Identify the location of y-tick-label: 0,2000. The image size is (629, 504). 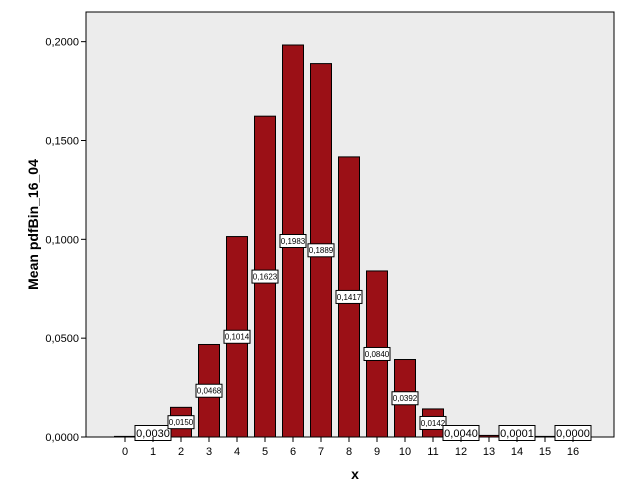
(62, 43).